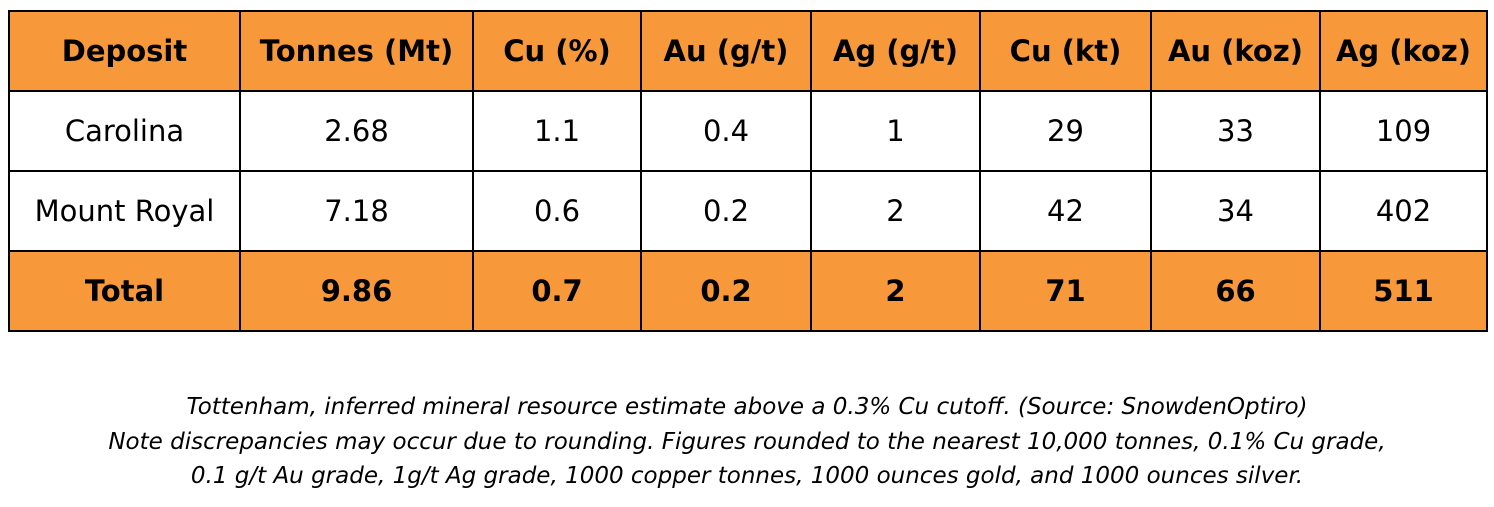 This screenshot has width=1494, height=507. What do you see at coordinates (1403, 211) in the screenshot?
I see `cell-ag-koz: 402` at bounding box center [1403, 211].